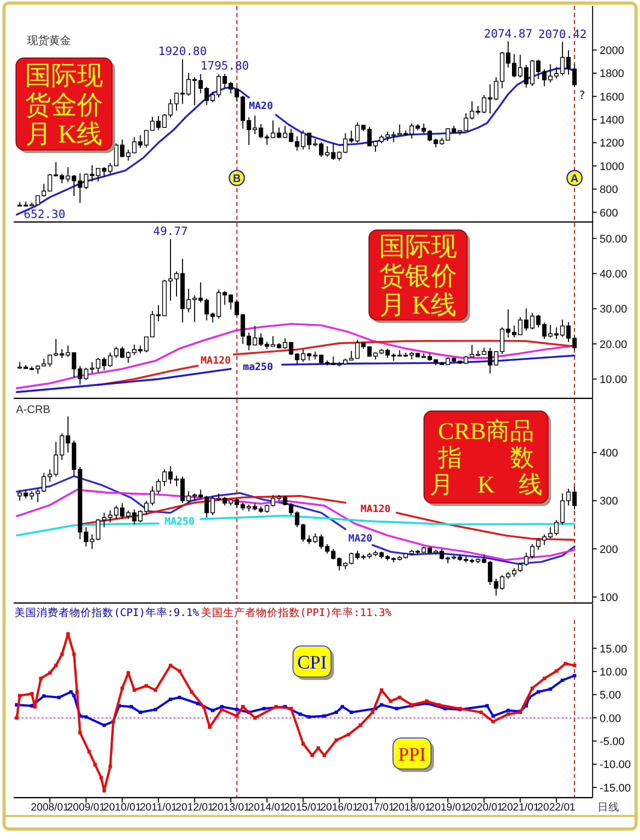 Image resolution: width=640 pixels, height=840 pixels. I want to click on y-tick-label: 50.00, so click(614, 239).